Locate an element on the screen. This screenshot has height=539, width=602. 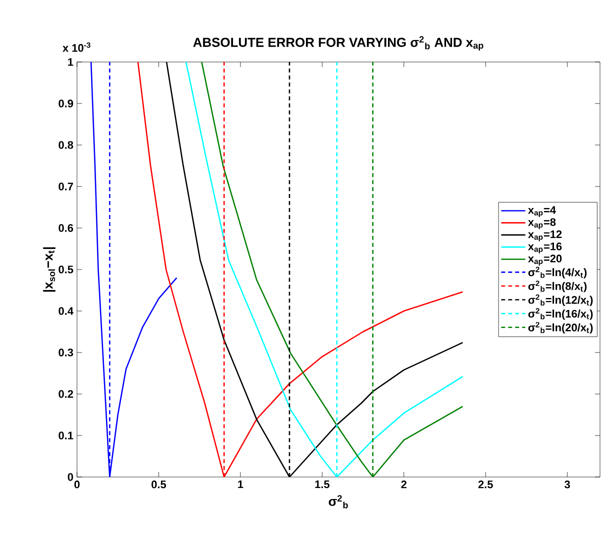
x-tick-label: 1.5 is located at coordinates (322, 484).